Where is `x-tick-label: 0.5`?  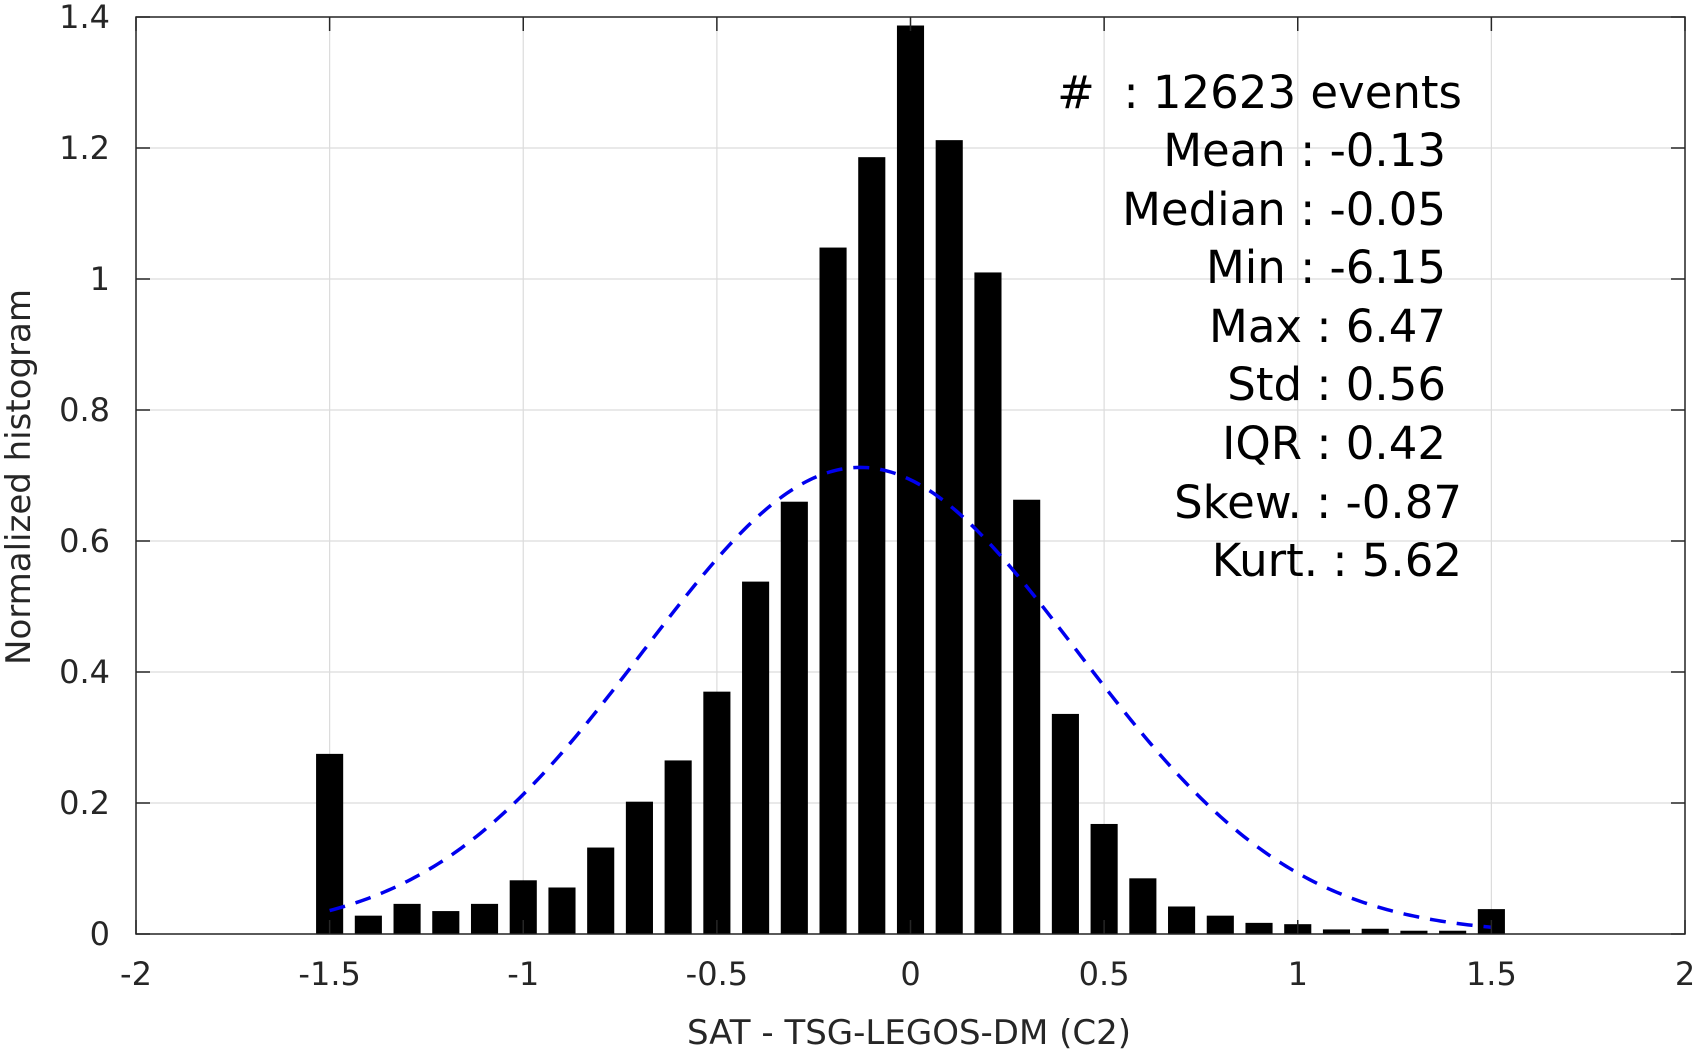 x-tick-label: 0.5 is located at coordinates (1104, 974).